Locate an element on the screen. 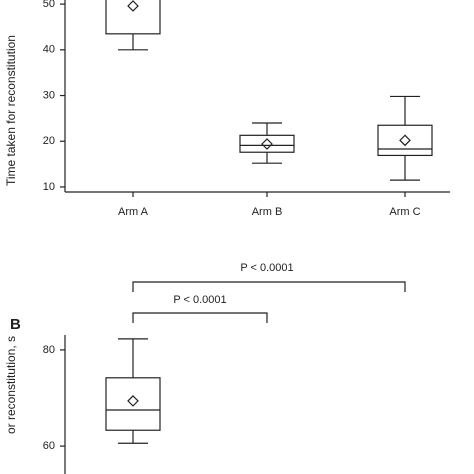  y-axis-label: Time taken for reconstitution is located at coordinates (11, 110).